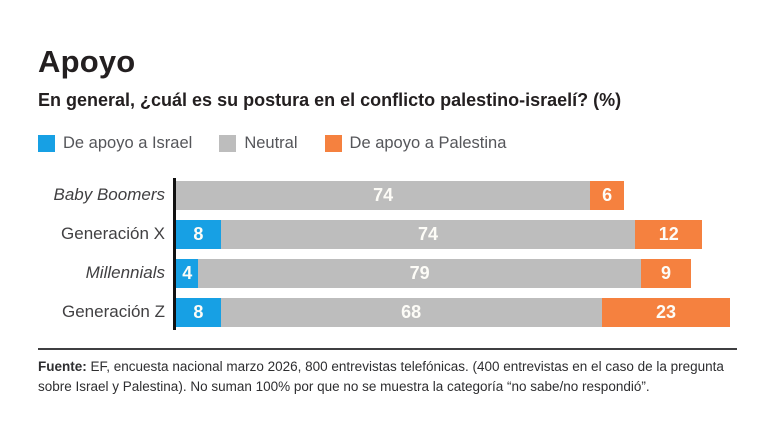 This screenshot has height=436, width=775. Describe the element at coordinates (419, 273) in the screenshot. I see `bar-segment: 79` at that location.